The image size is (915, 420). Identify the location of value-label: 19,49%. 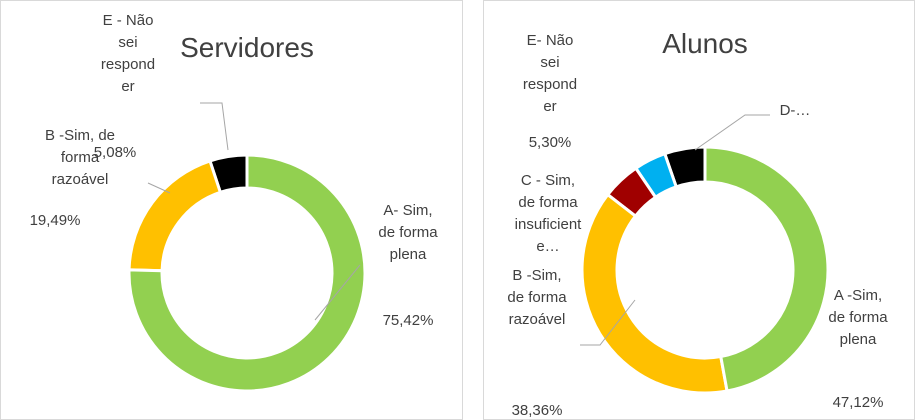
(55, 220).